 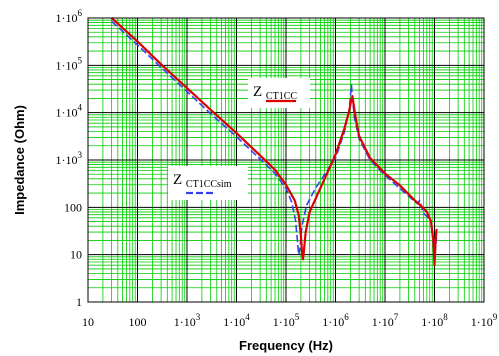 What do you see at coordinates (73, 207) in the screenshot?
I see `y-tick-label: 100` at bounding box center [73, 207].